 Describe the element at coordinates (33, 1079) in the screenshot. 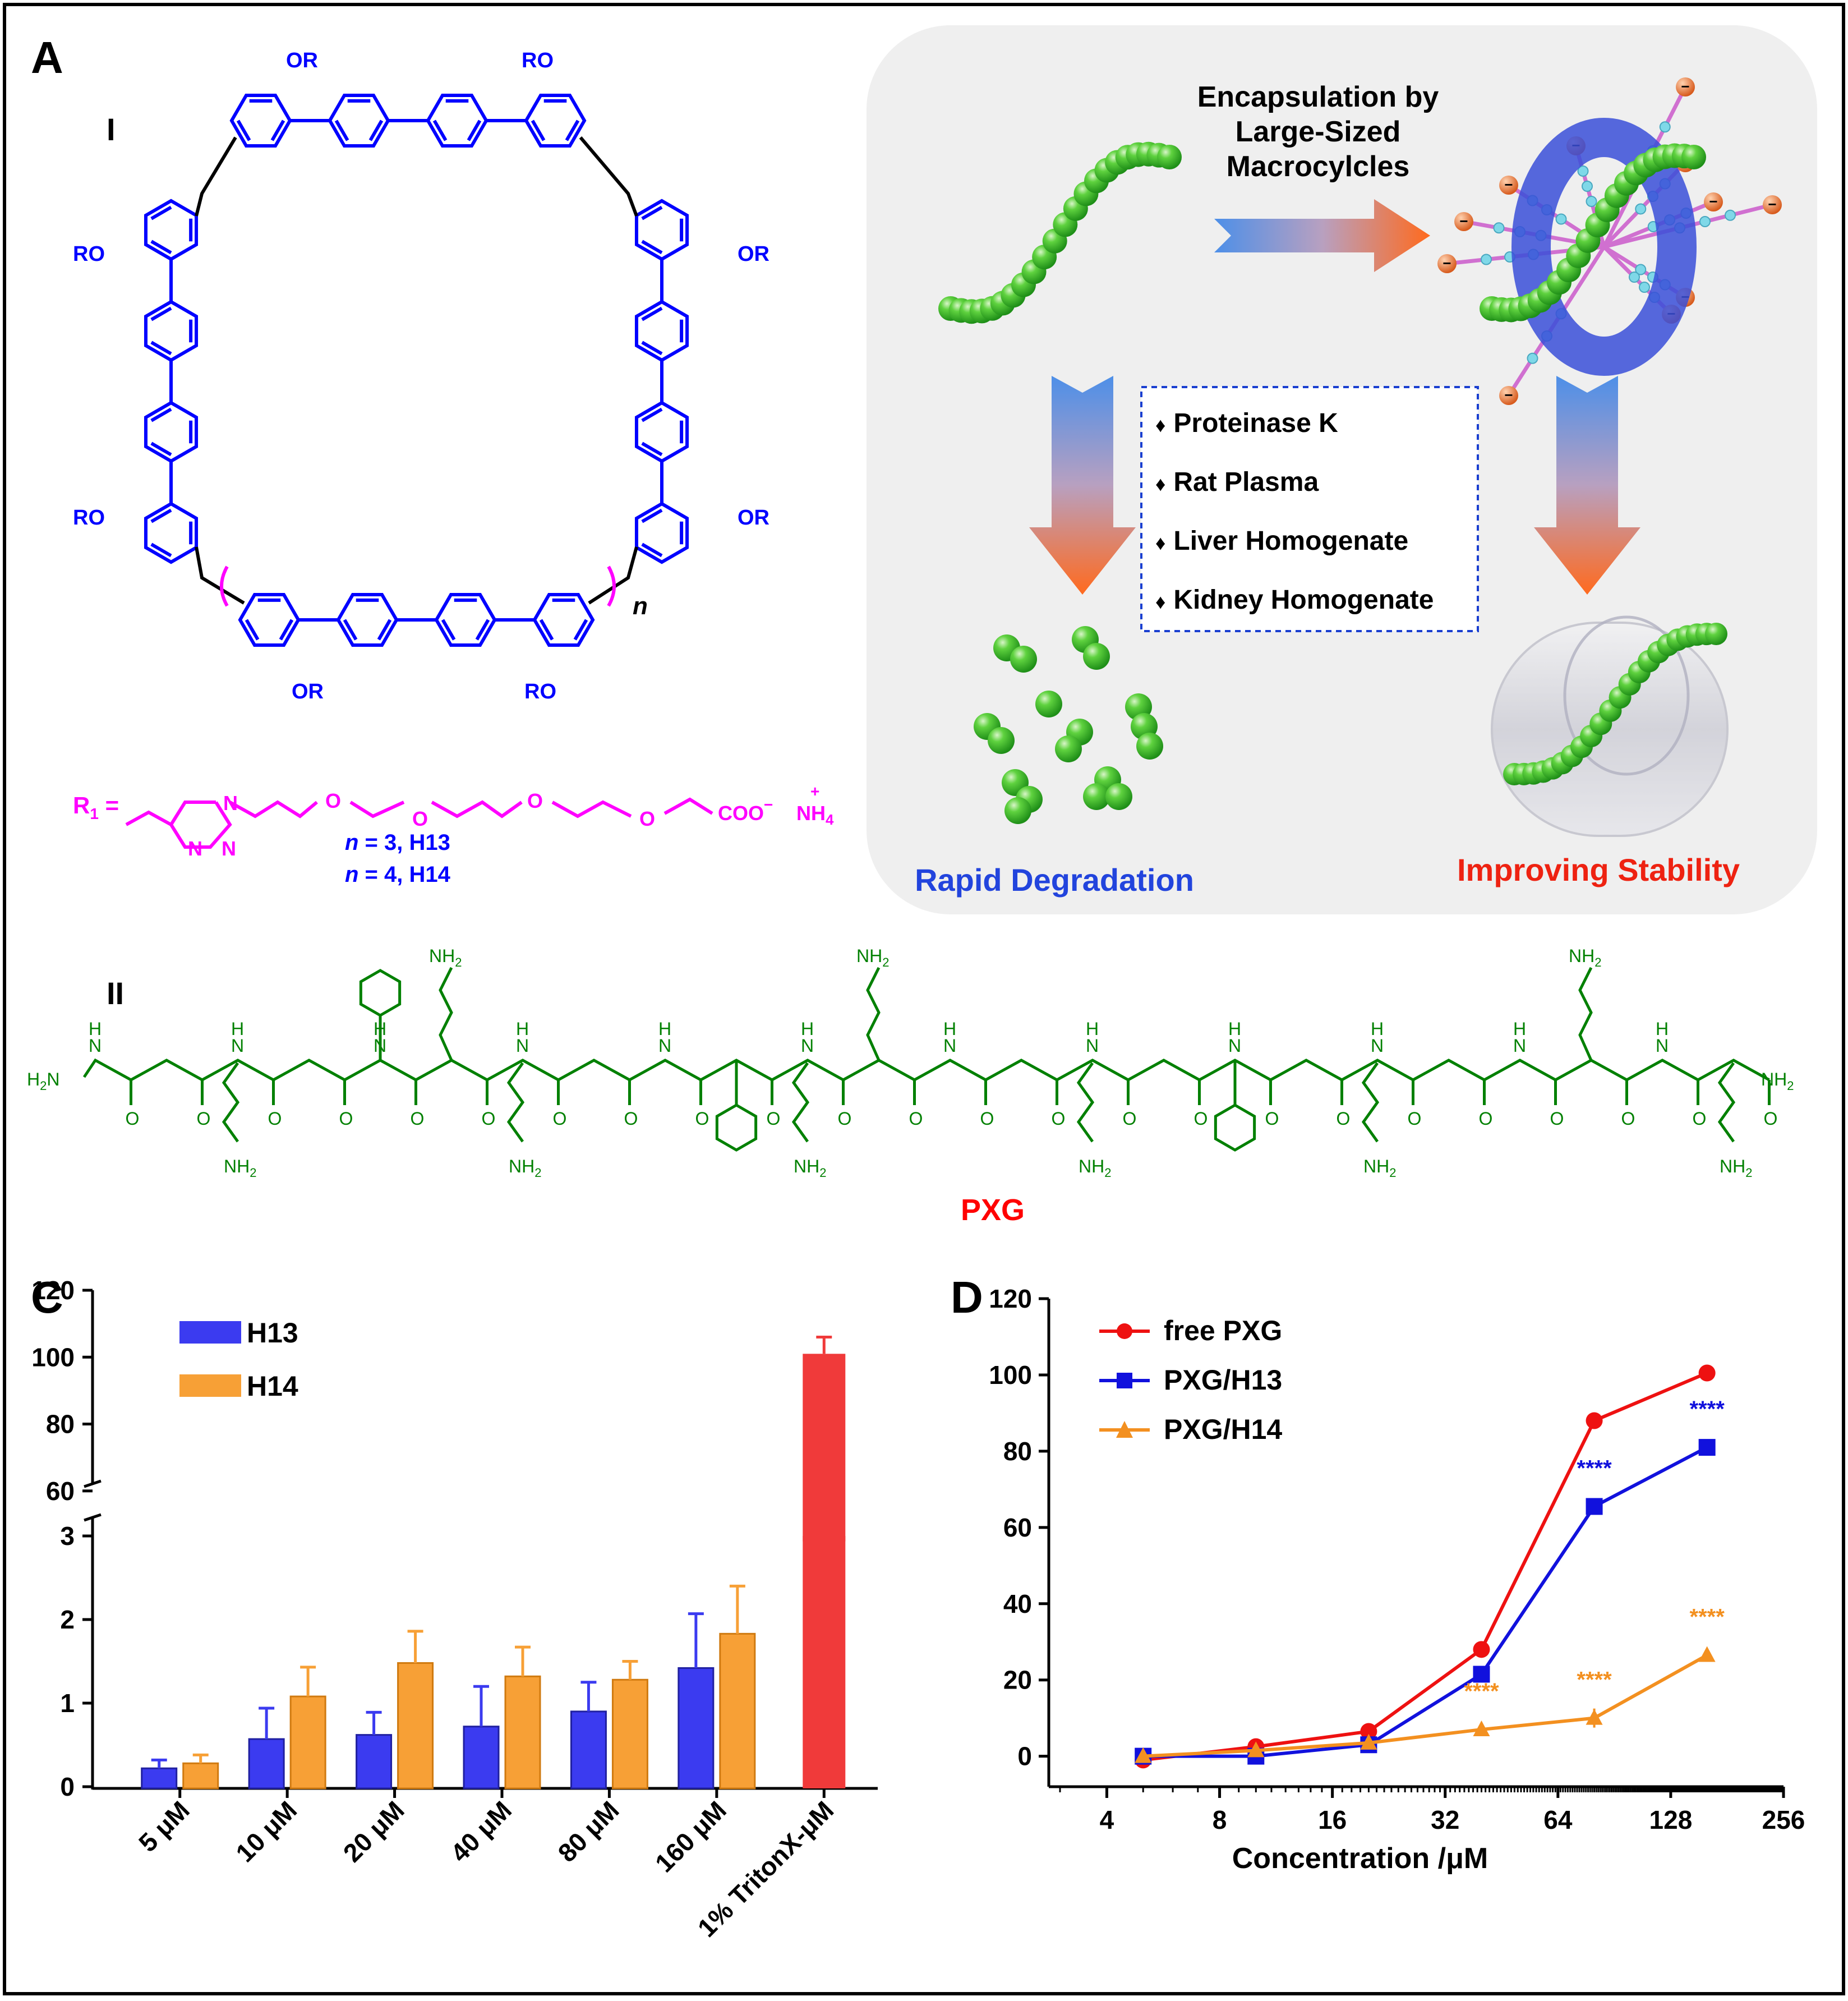

I see `h2n-h: H` at that location.